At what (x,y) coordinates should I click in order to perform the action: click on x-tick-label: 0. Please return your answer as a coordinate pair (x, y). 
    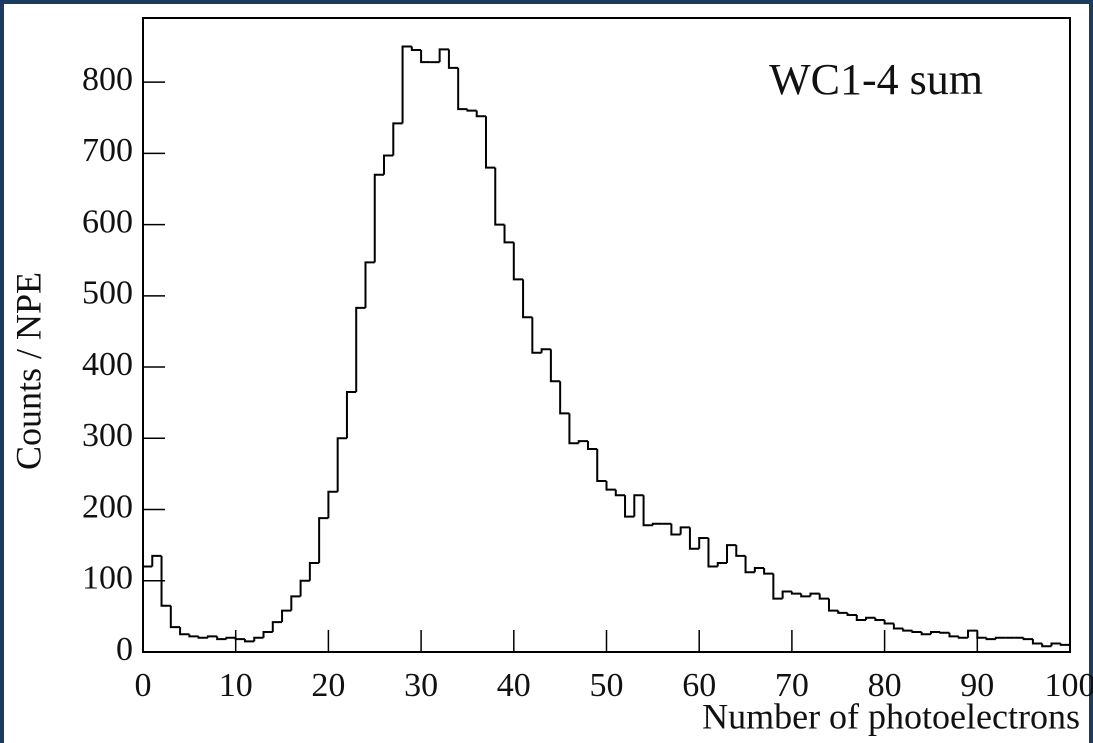
    Looking at the image, I should click on (143, 685).